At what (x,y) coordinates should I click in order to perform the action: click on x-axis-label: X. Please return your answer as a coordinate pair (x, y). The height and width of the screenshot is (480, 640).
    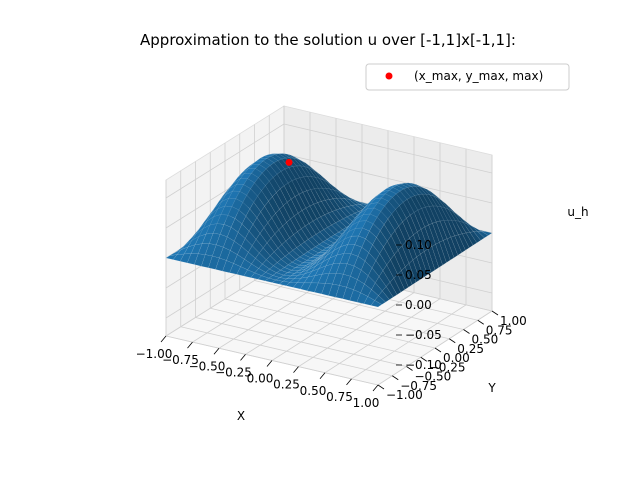
    Looking at the image, I should click on (241, 416).